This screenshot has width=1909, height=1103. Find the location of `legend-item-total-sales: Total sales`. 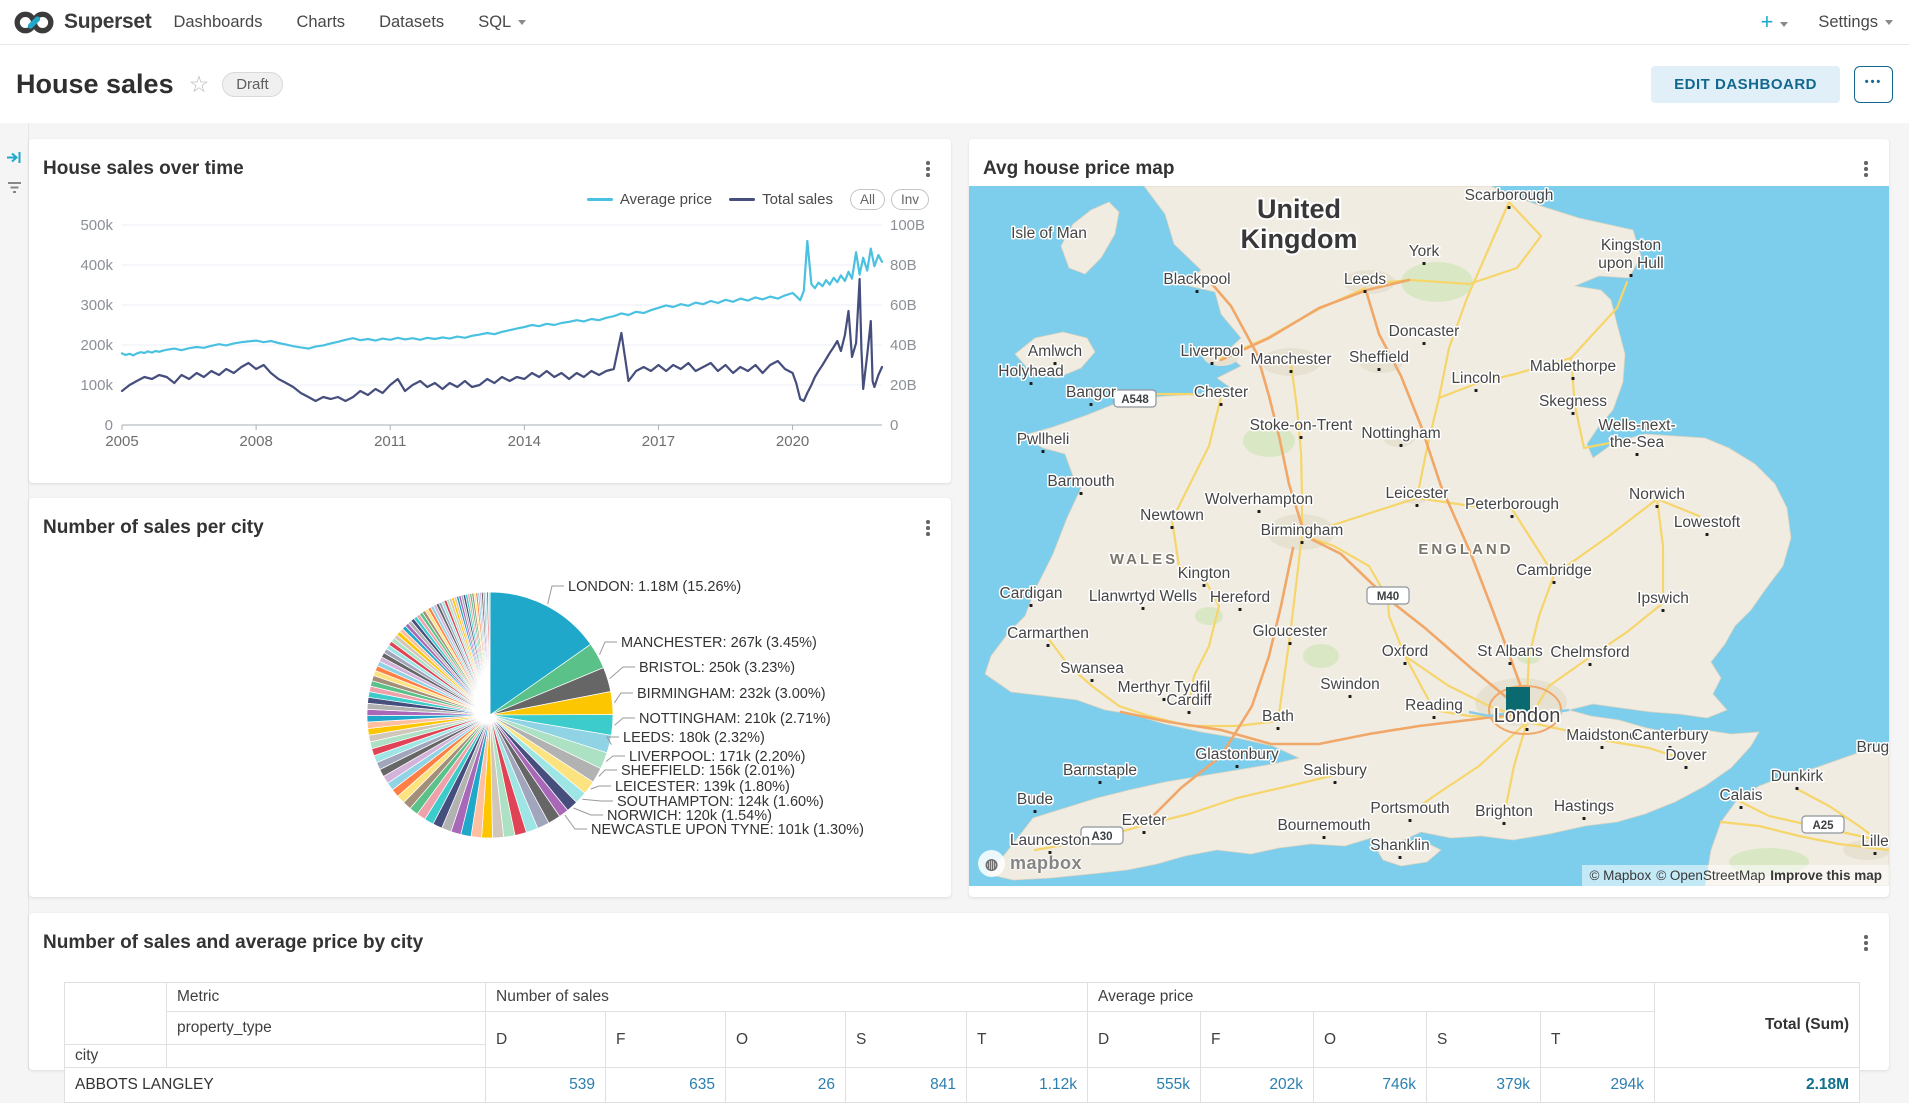

legend-item-total-sales: Total sales is located at coordinates (781, 199).